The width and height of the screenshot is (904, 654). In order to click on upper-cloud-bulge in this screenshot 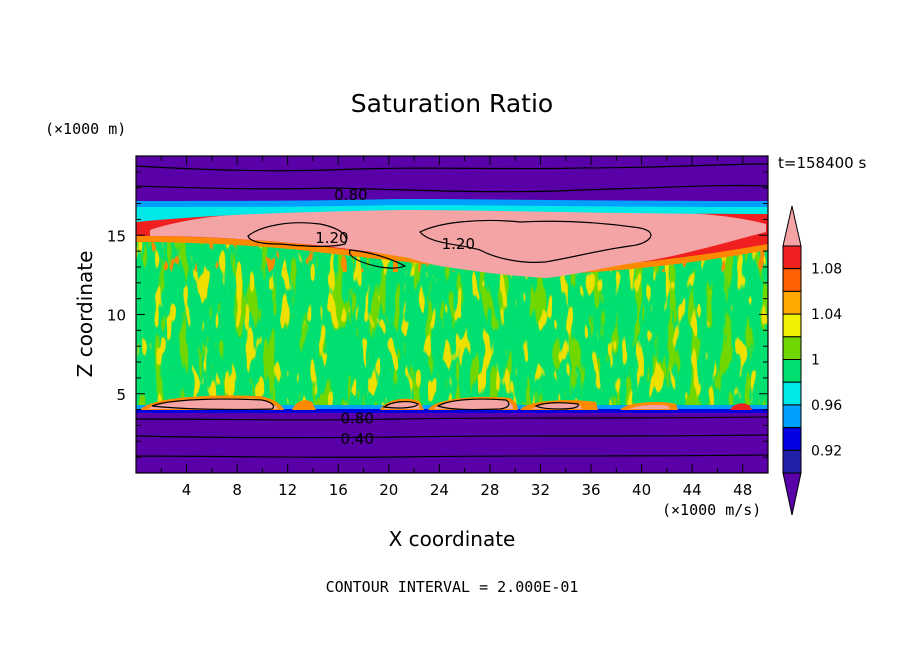, I will do `click(464, 258)`.